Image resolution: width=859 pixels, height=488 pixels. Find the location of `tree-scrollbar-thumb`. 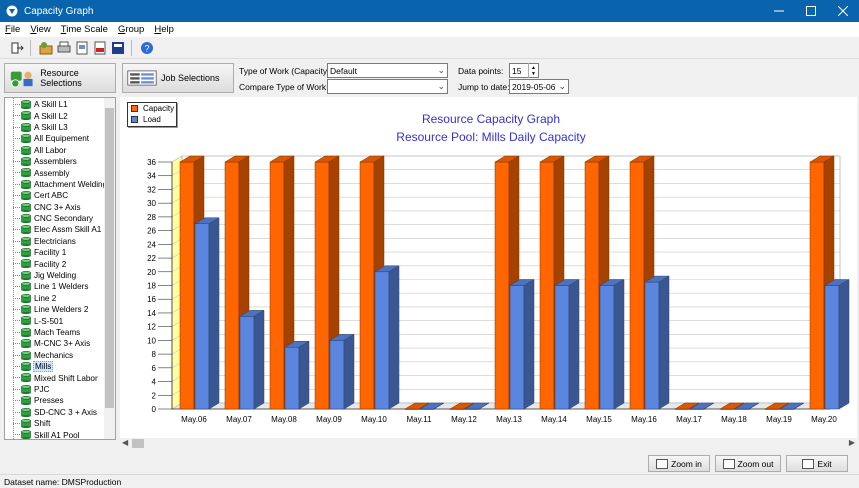

tree-scrollbar-thumb is located at coordinates (109, 258).